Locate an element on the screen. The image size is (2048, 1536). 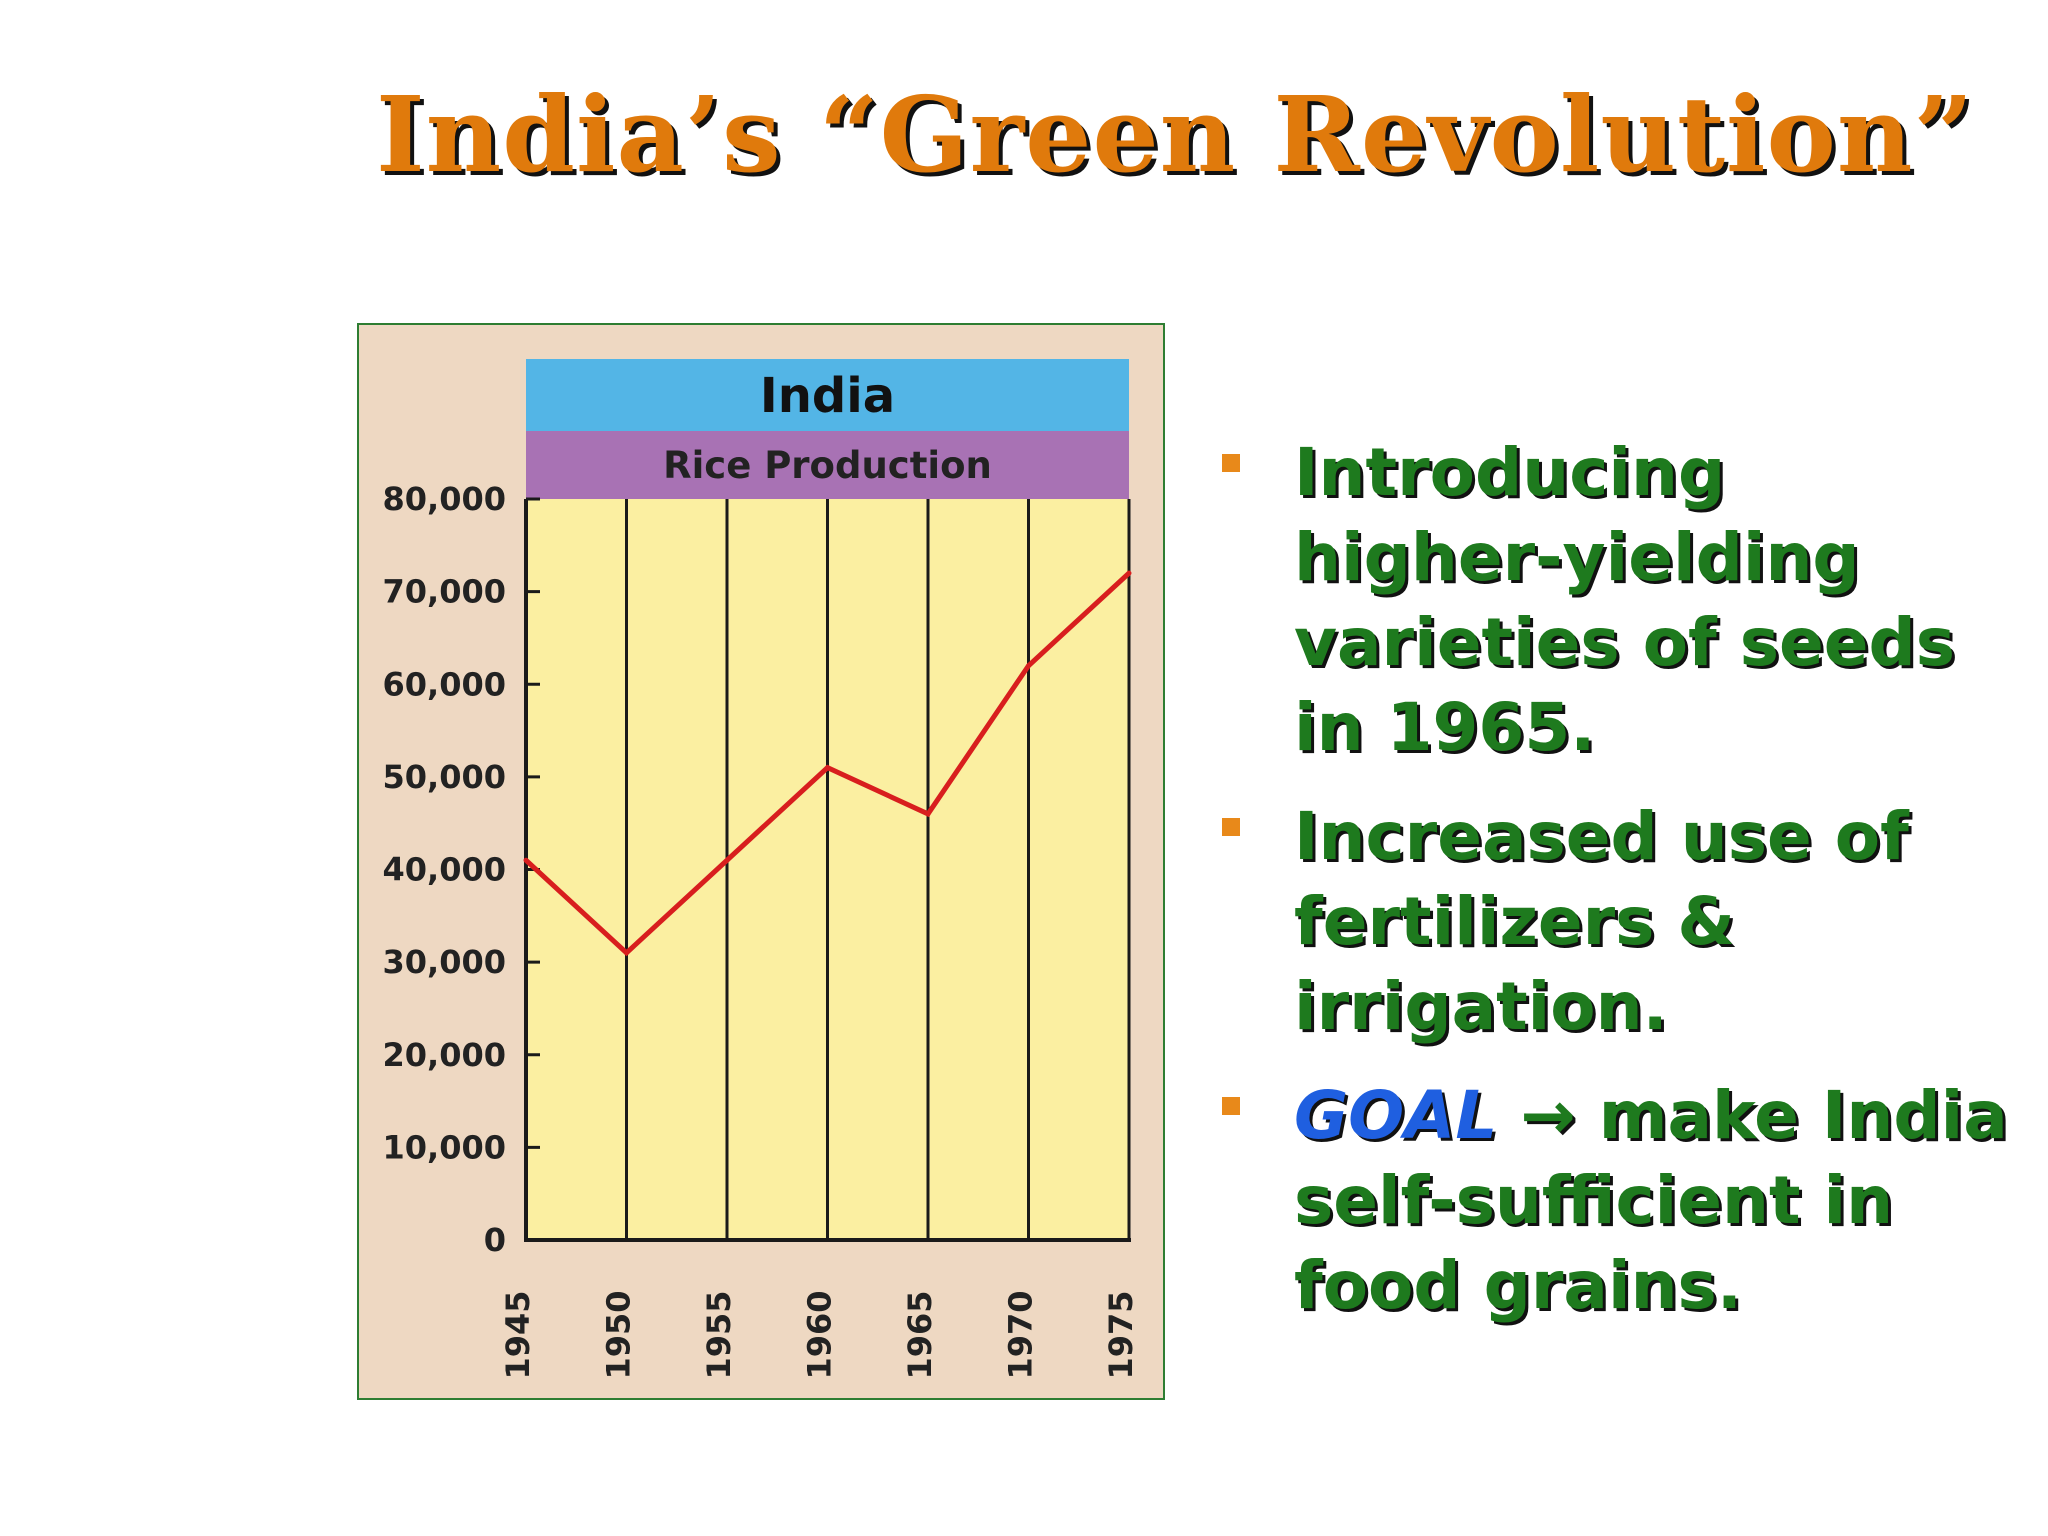
y-tick-label: 20,000 is located at coordinates (444, 1055).